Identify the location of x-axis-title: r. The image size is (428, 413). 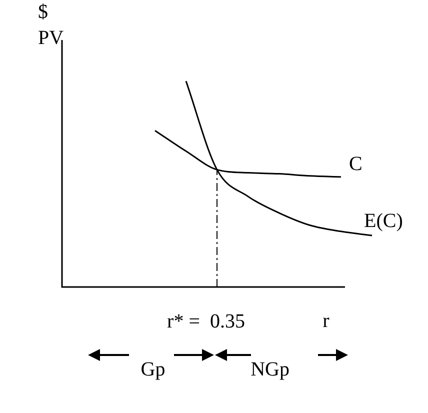
(326, 321).